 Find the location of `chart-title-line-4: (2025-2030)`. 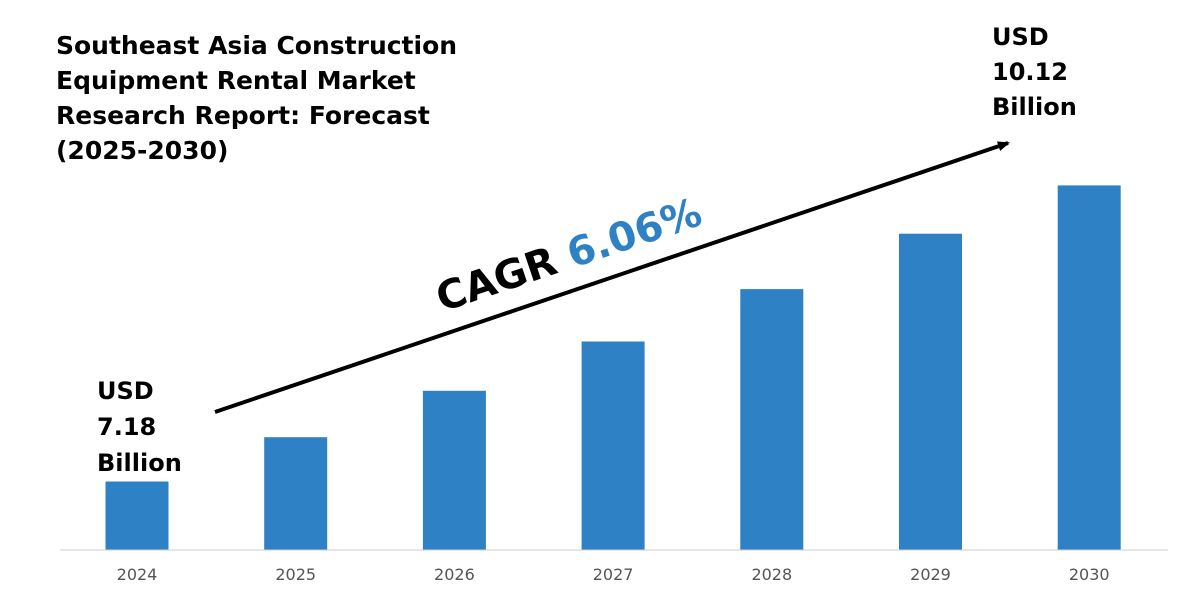

chart-title-line-4: (2025-2030) is located at coordinates (142, 150).